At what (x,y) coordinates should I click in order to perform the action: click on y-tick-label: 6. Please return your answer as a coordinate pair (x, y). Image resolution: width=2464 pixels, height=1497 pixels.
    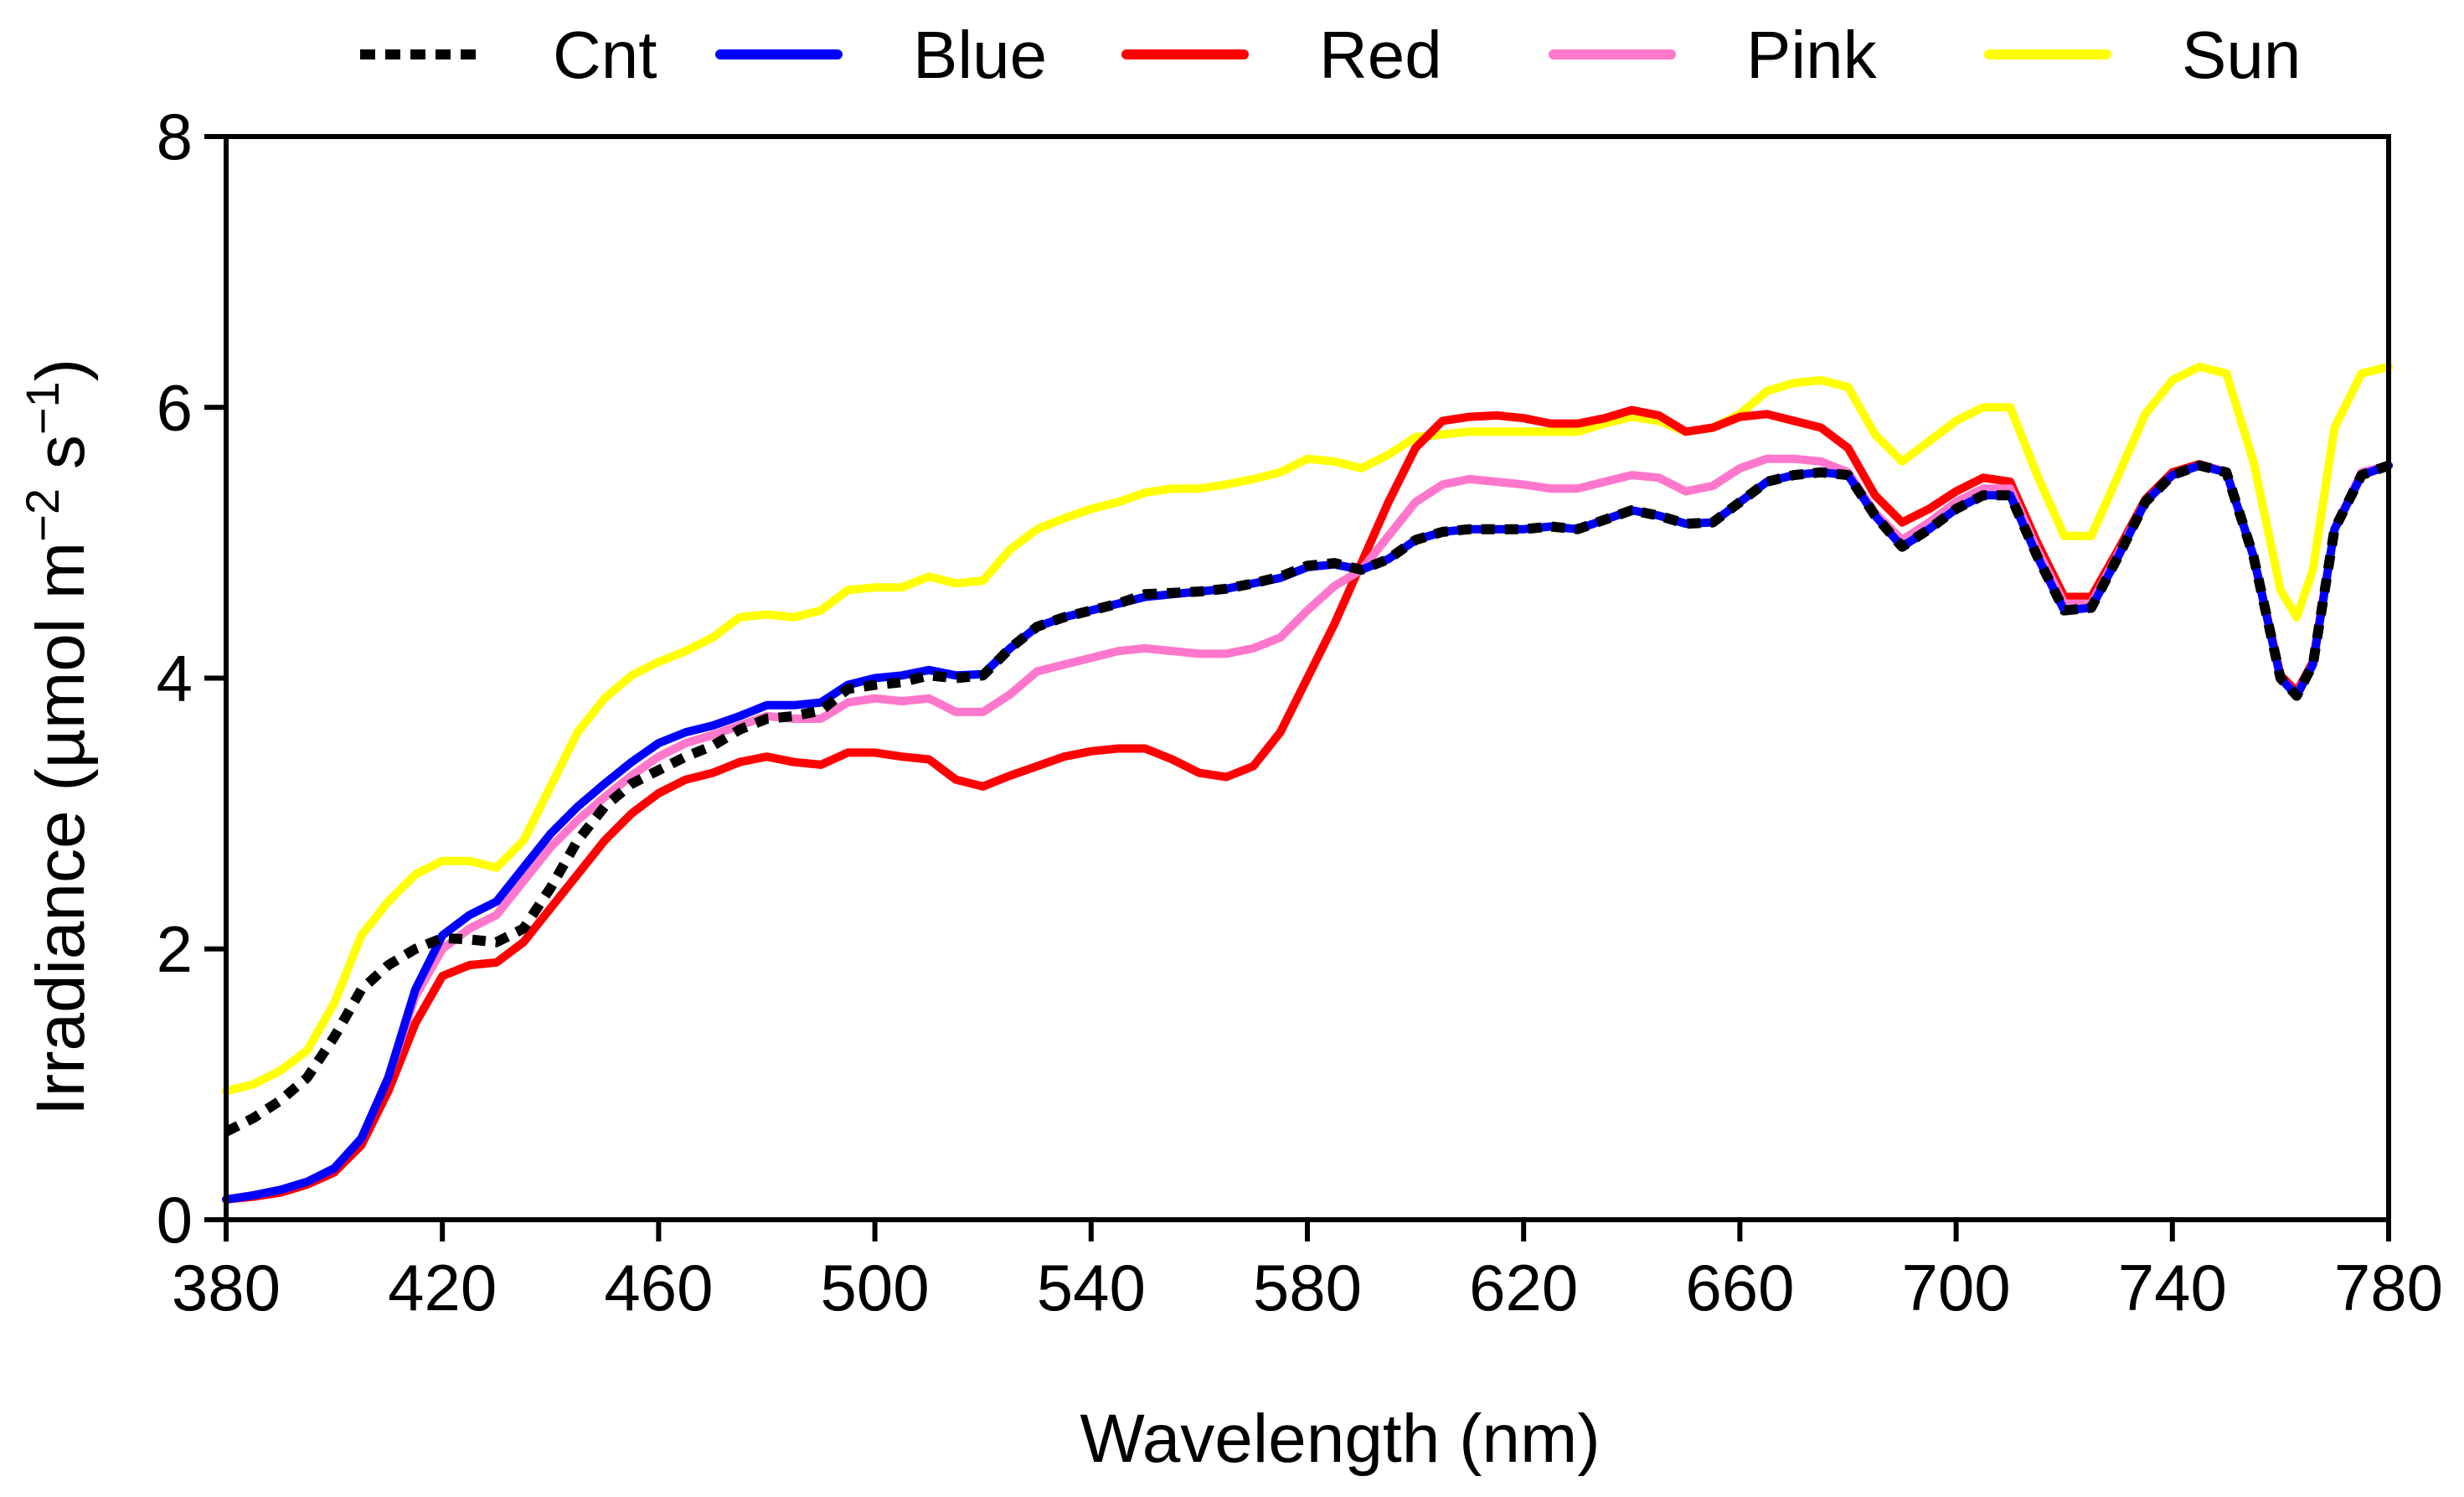
    Looking at the image, I should click on (175, 407).